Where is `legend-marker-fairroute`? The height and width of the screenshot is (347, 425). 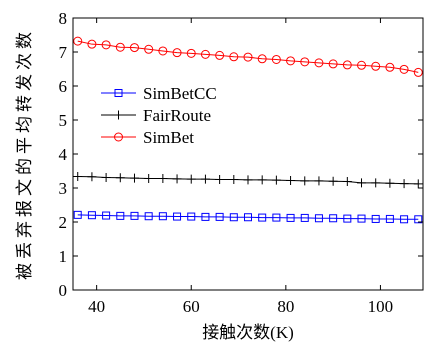
legend-marker-fairroute is located at coordinates (118, 115).